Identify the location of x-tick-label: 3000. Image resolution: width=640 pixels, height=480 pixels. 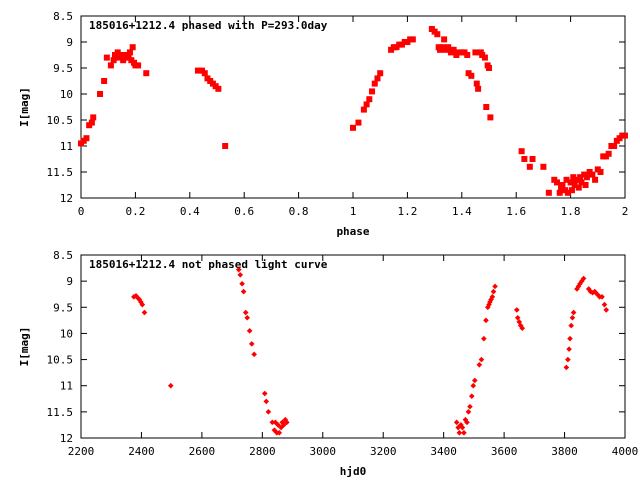
(323, 451).